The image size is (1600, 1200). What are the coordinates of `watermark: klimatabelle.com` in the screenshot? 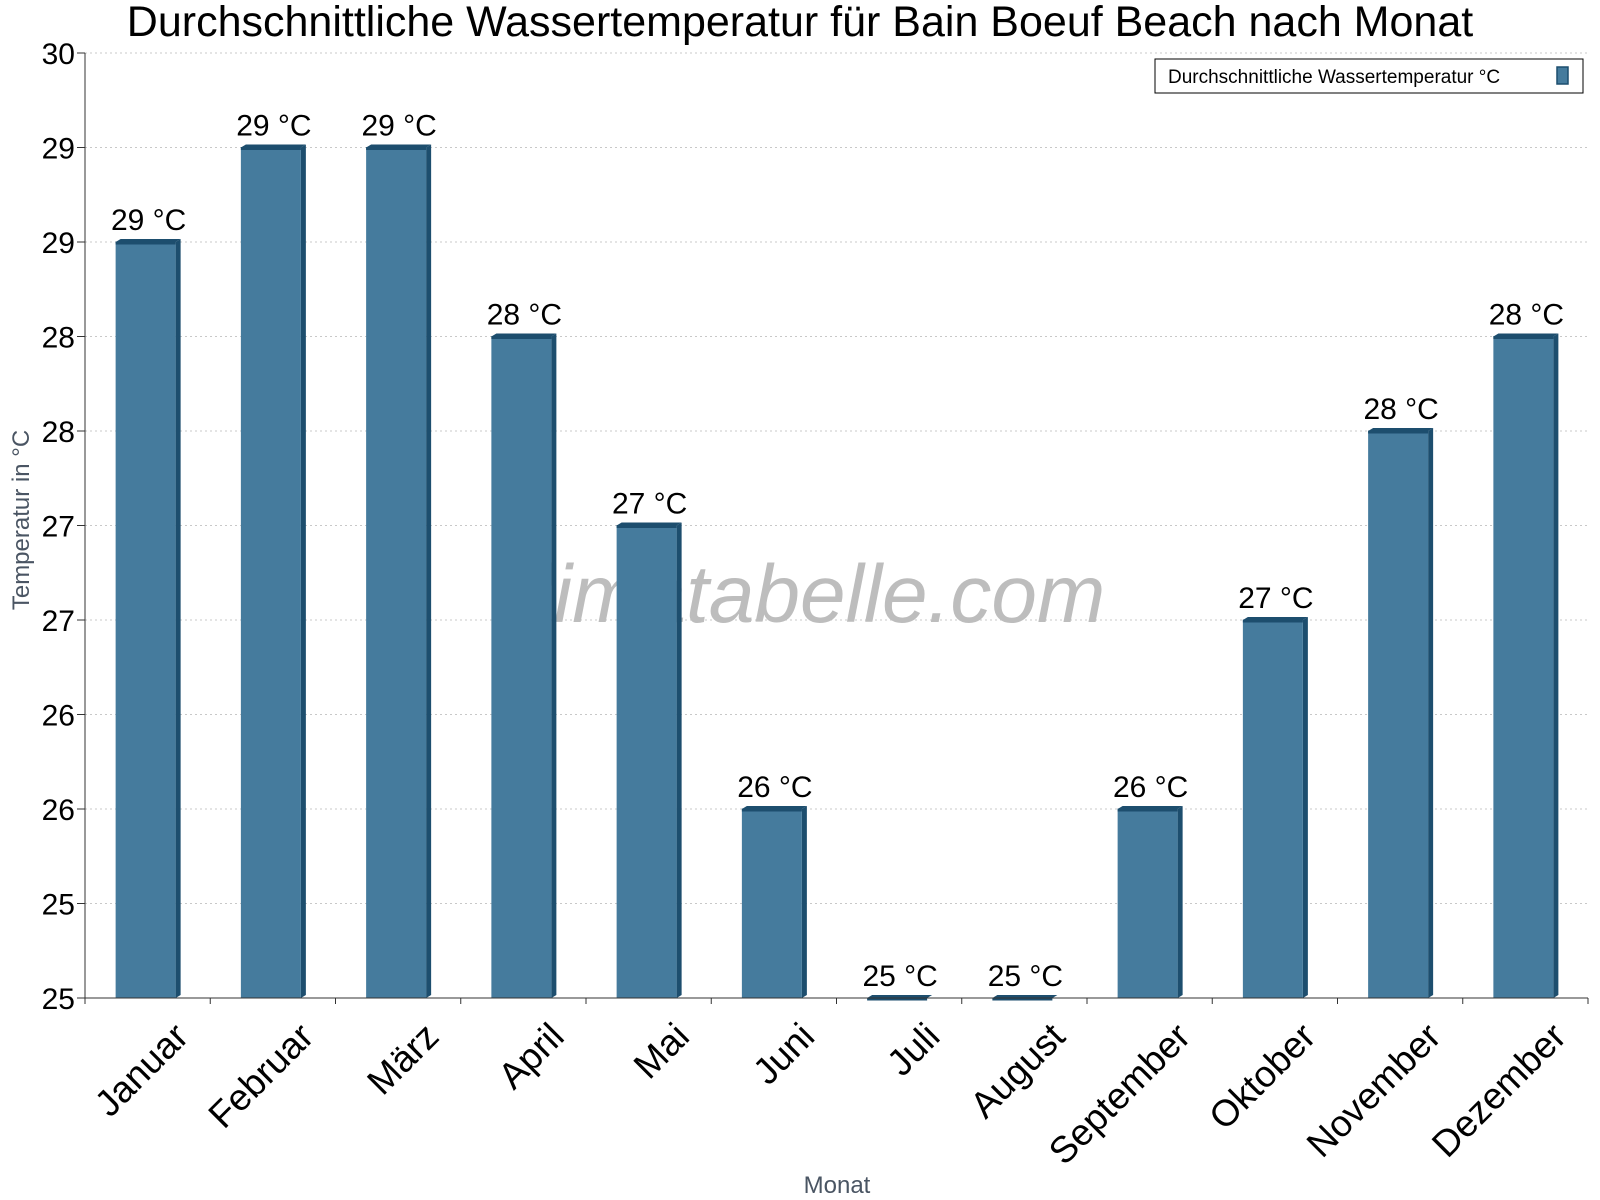 It's located at (800, 594).